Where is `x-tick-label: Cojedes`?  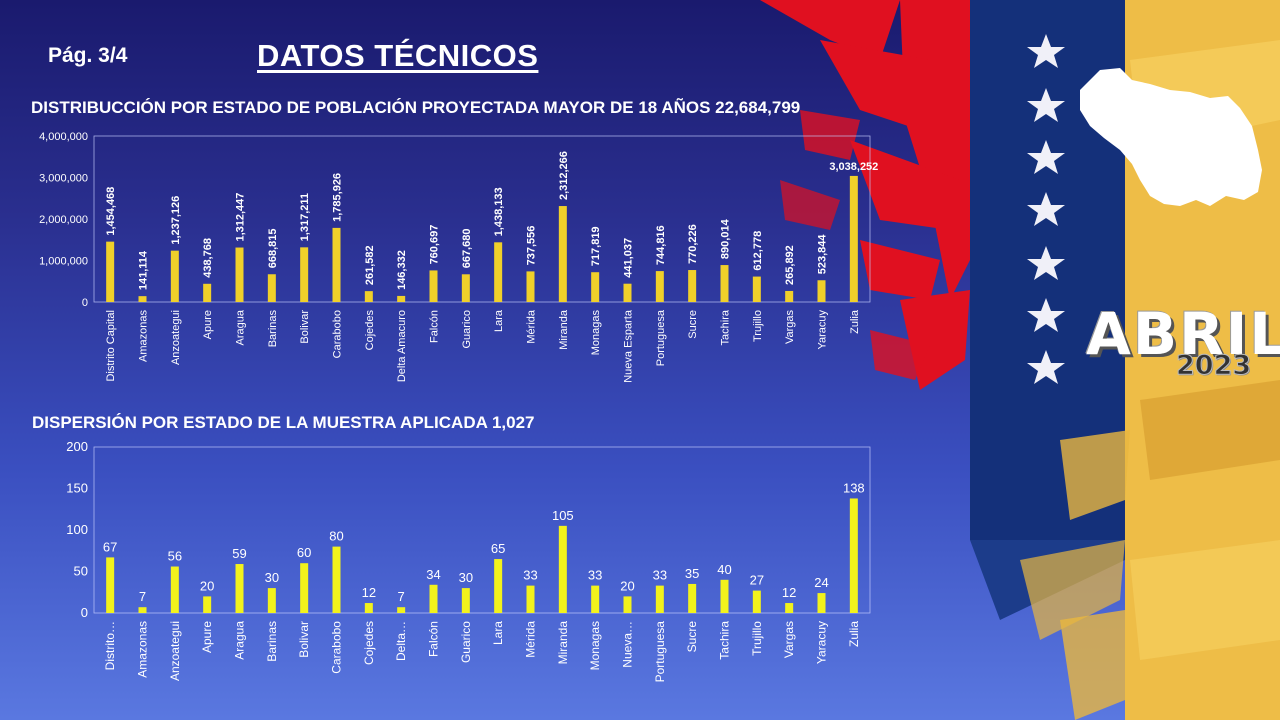 x-tick-label: Cojedes is located at coordinates (369, 643).